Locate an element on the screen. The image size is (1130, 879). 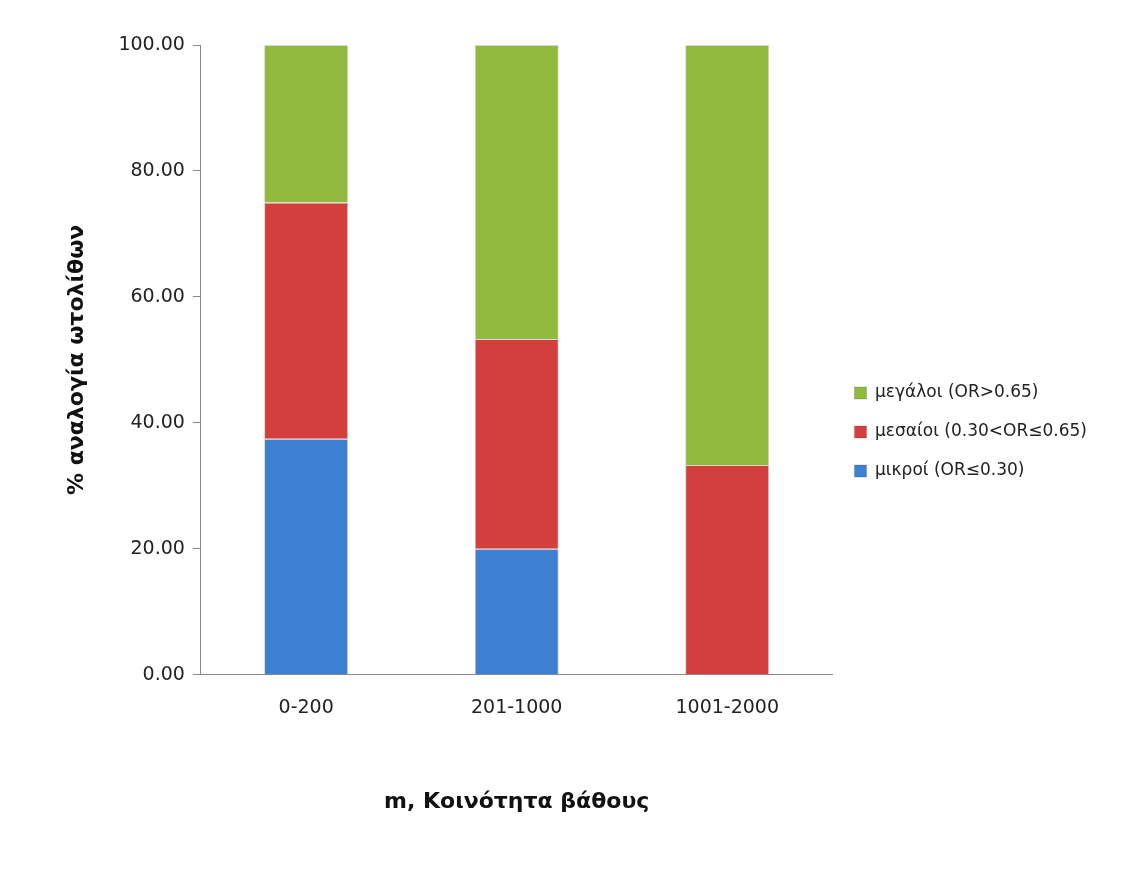
y-tick-label: 0.00 is located at coordinates (163, 672).